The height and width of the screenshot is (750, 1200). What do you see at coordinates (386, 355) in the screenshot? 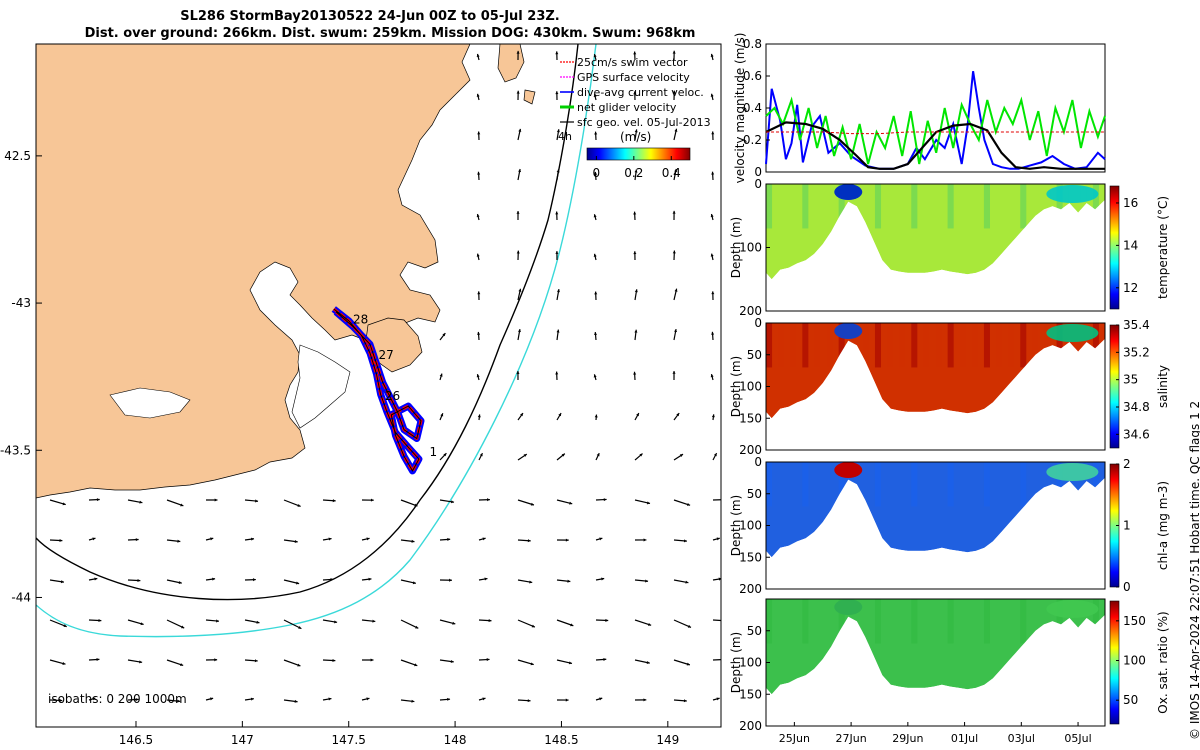
I see `track-day-label: 27` at bounding box center [386, 355].